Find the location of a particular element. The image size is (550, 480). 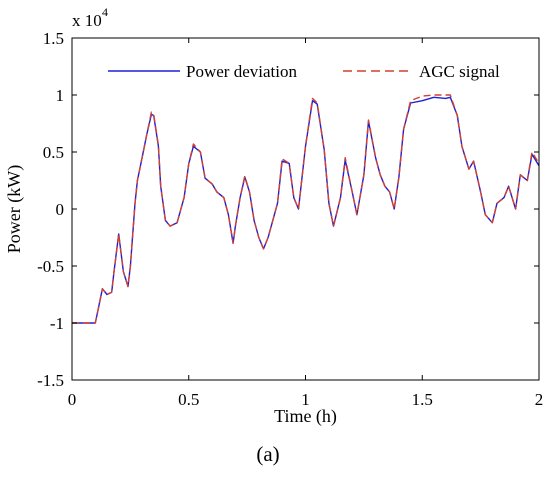

panel-label: (a) is located at coordinates (267, 454).